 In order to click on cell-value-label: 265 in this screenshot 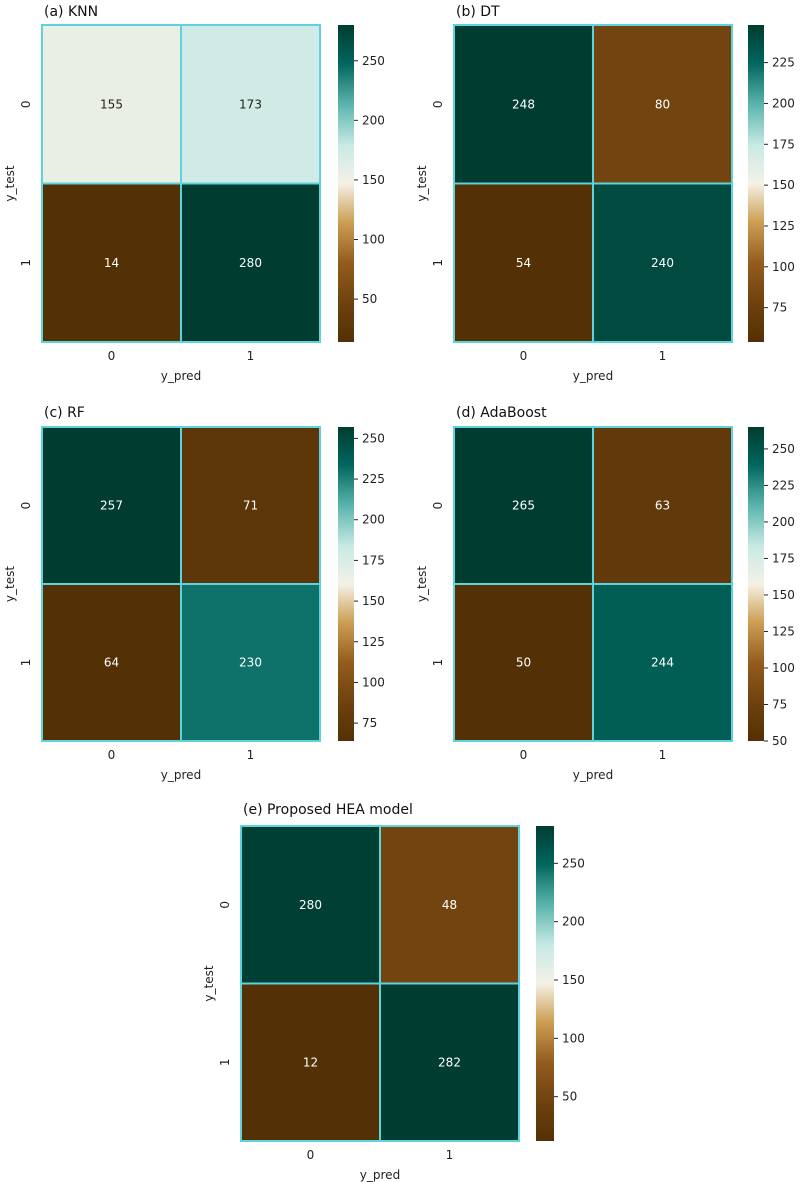, I will do `click(523, 506)`.